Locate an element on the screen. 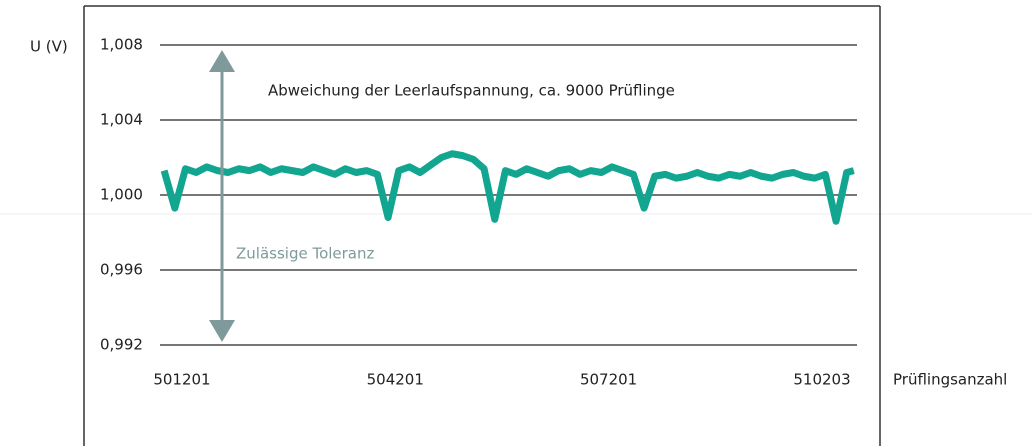  x-tick-label: 507201 is located at coordinates (608, 380).